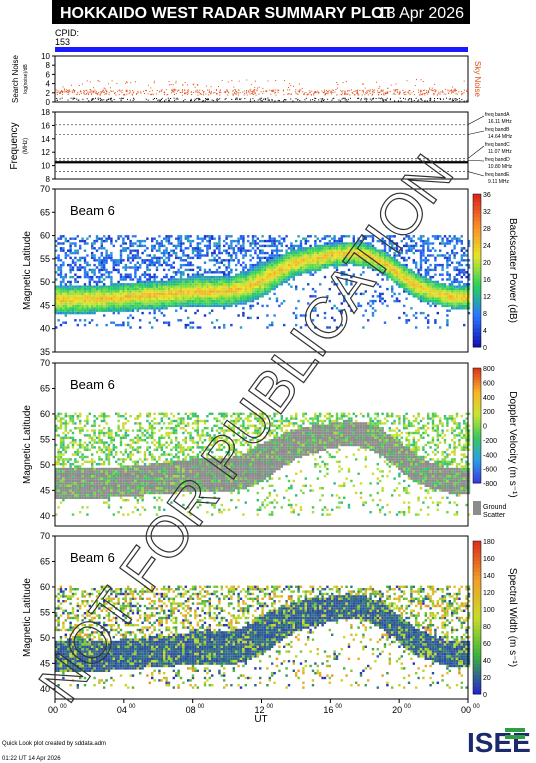 Image resolution: width=536 pixels, height=763 pixels. I want to click on plot-date: 13 Apr 2026, so click(421, 13).